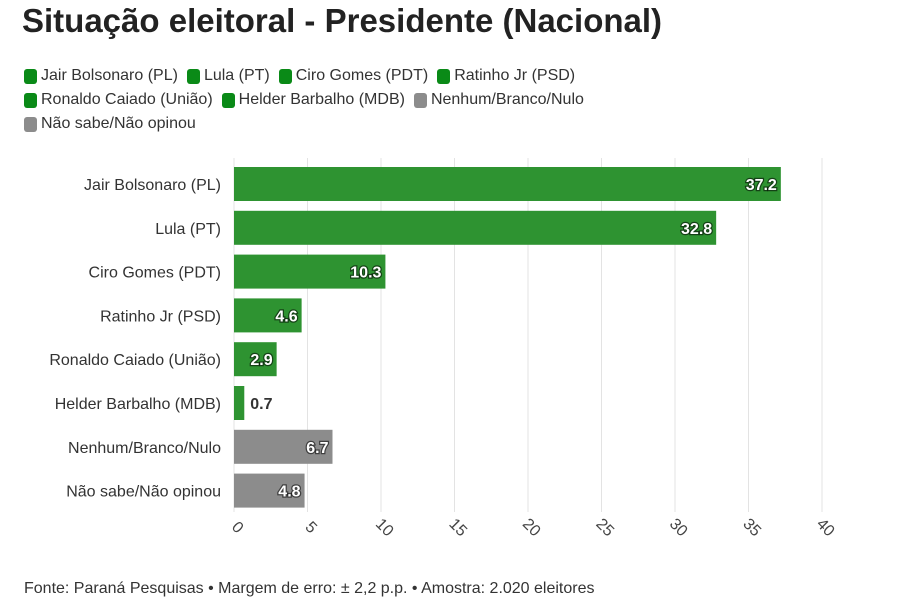  Describe the element at coordinates (155, 273) in the screenshot. I see `category-label: Ciro Gomes (PDT)` at that location.